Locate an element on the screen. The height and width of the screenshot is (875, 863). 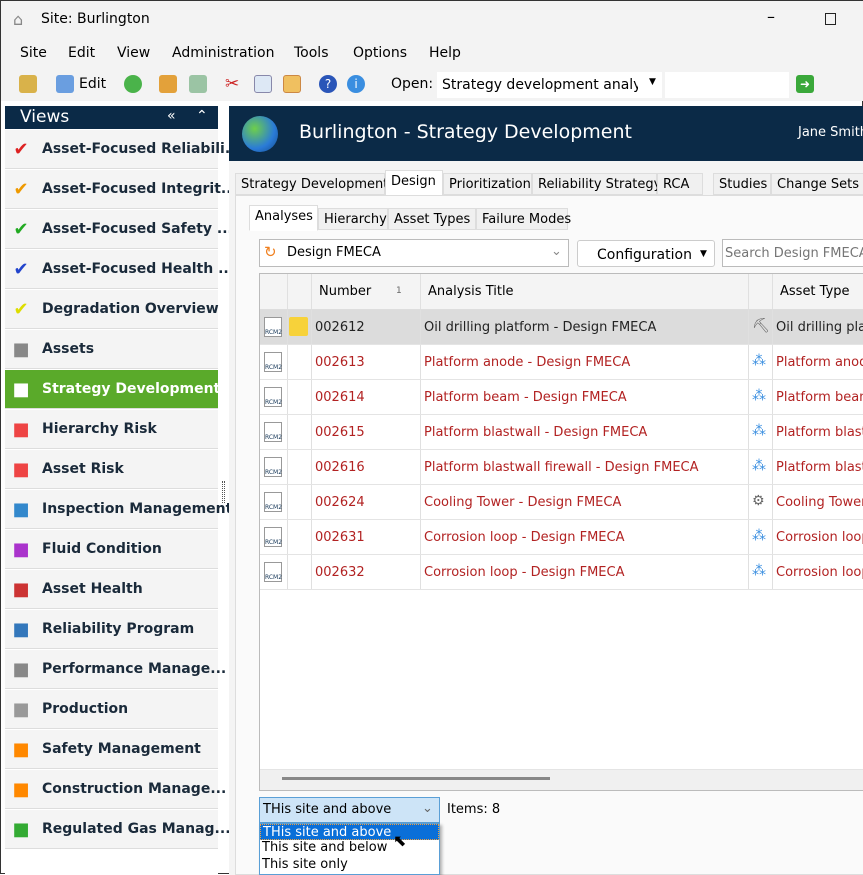
edit-icon is located at coordinates (65, 84).